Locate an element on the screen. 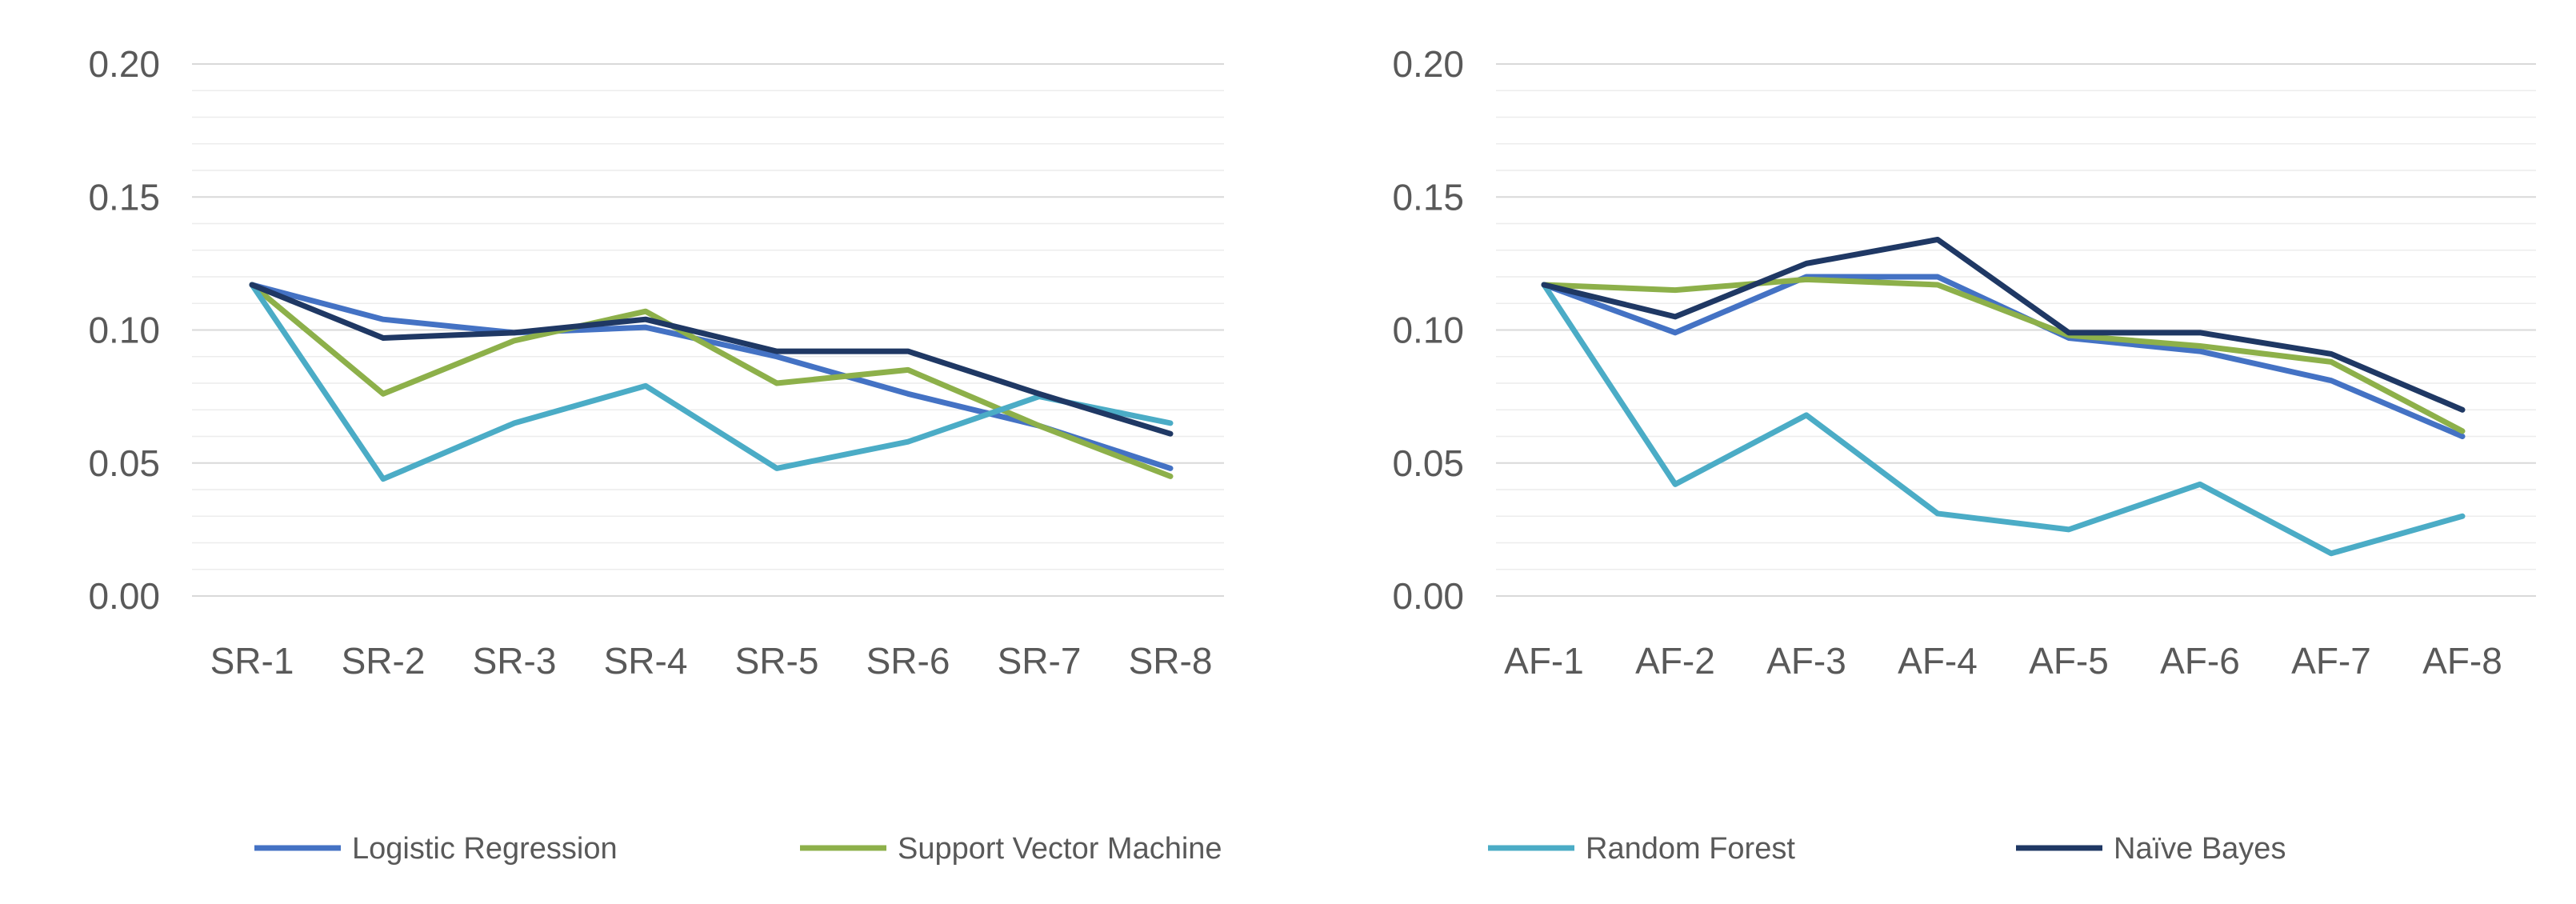 This screenshot has height=904, width=2576. left-y-tick-label: 0.00 is located at coordinates (124, 596).